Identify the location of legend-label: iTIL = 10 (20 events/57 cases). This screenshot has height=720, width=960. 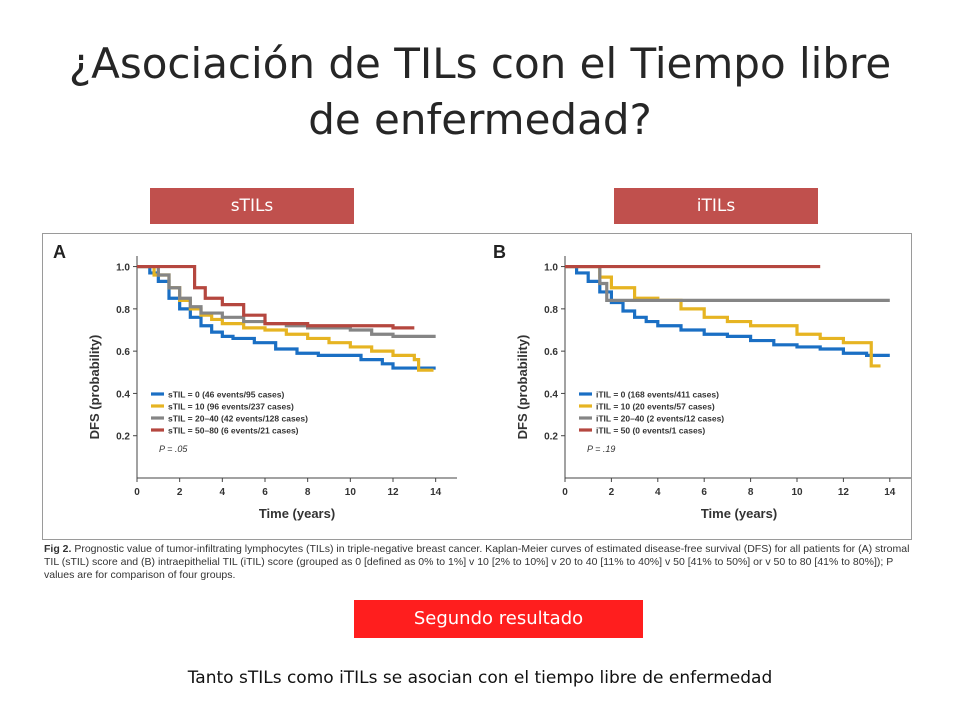
(655, 407).